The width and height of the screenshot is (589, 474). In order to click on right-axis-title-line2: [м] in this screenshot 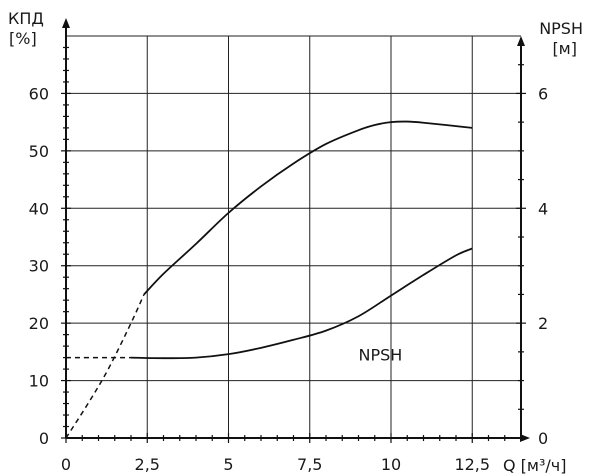, I will do `click(564, 48)`.